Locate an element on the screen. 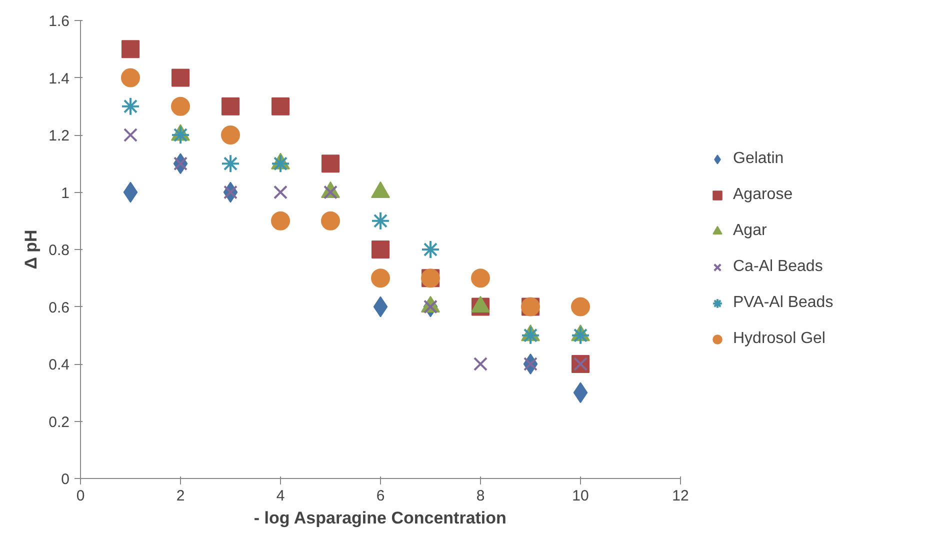 This screenshot has width=933, height=539. legend-label: Agarose is located at coordinates (763, 195).